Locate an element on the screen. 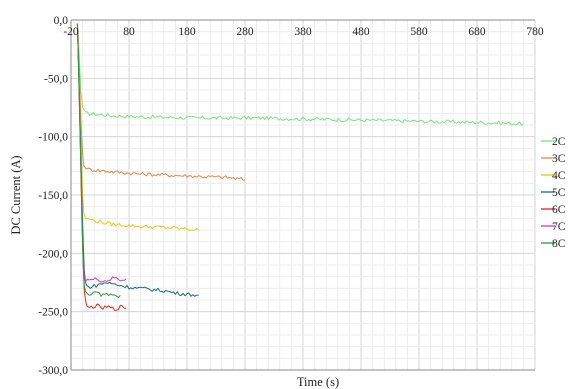 The width and height of the screenshot is (584, 389). legend-label-3c: 3C is located at coordinates (559, 159).